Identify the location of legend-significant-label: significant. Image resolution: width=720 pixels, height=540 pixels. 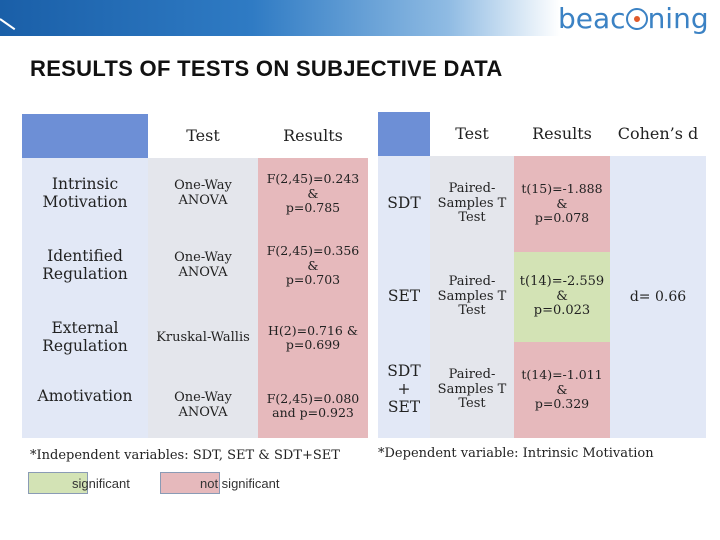
(101, 483).